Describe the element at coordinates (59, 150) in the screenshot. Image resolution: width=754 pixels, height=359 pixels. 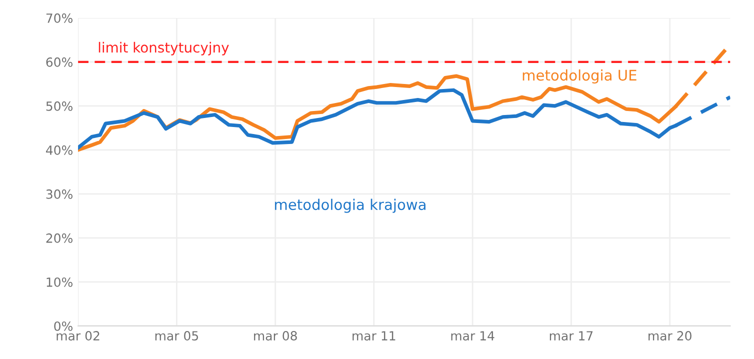
I see `y-tick-label: 40%` at that location.